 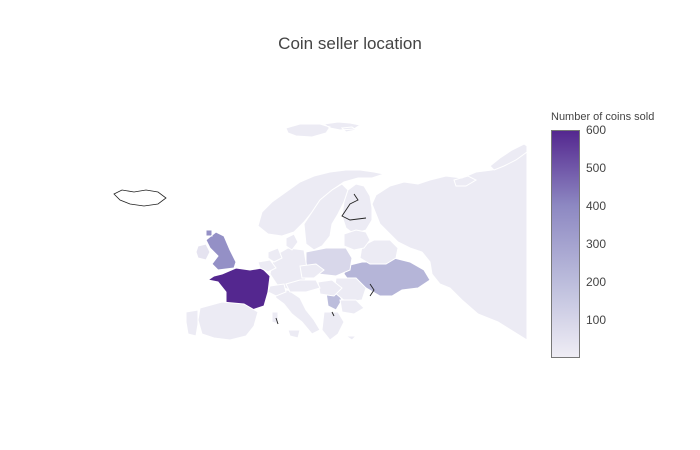 I want to click on colorbar-tick-label: 500, so click(x=596, y=168).